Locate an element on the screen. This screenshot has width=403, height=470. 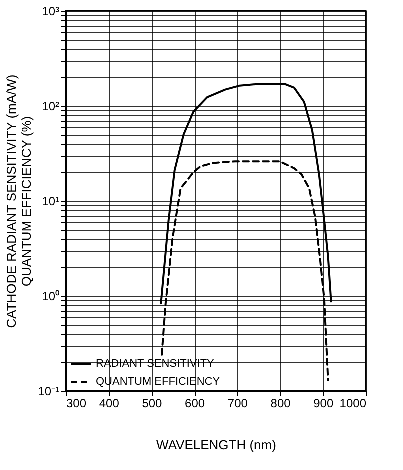
x-tick-label: 800 is located at coordinates (281, 403).